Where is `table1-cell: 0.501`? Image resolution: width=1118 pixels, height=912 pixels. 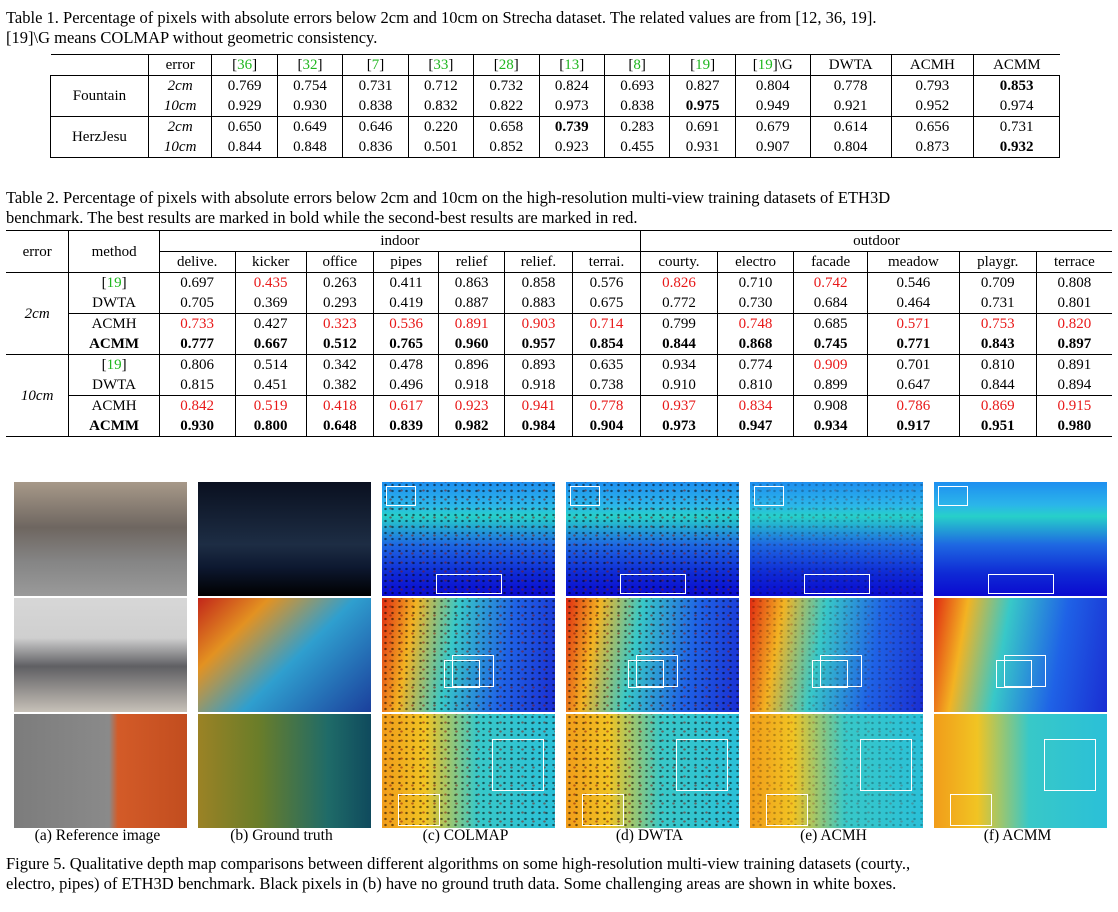
table1-cell: 0.501 is located at coordinates (441, 147).